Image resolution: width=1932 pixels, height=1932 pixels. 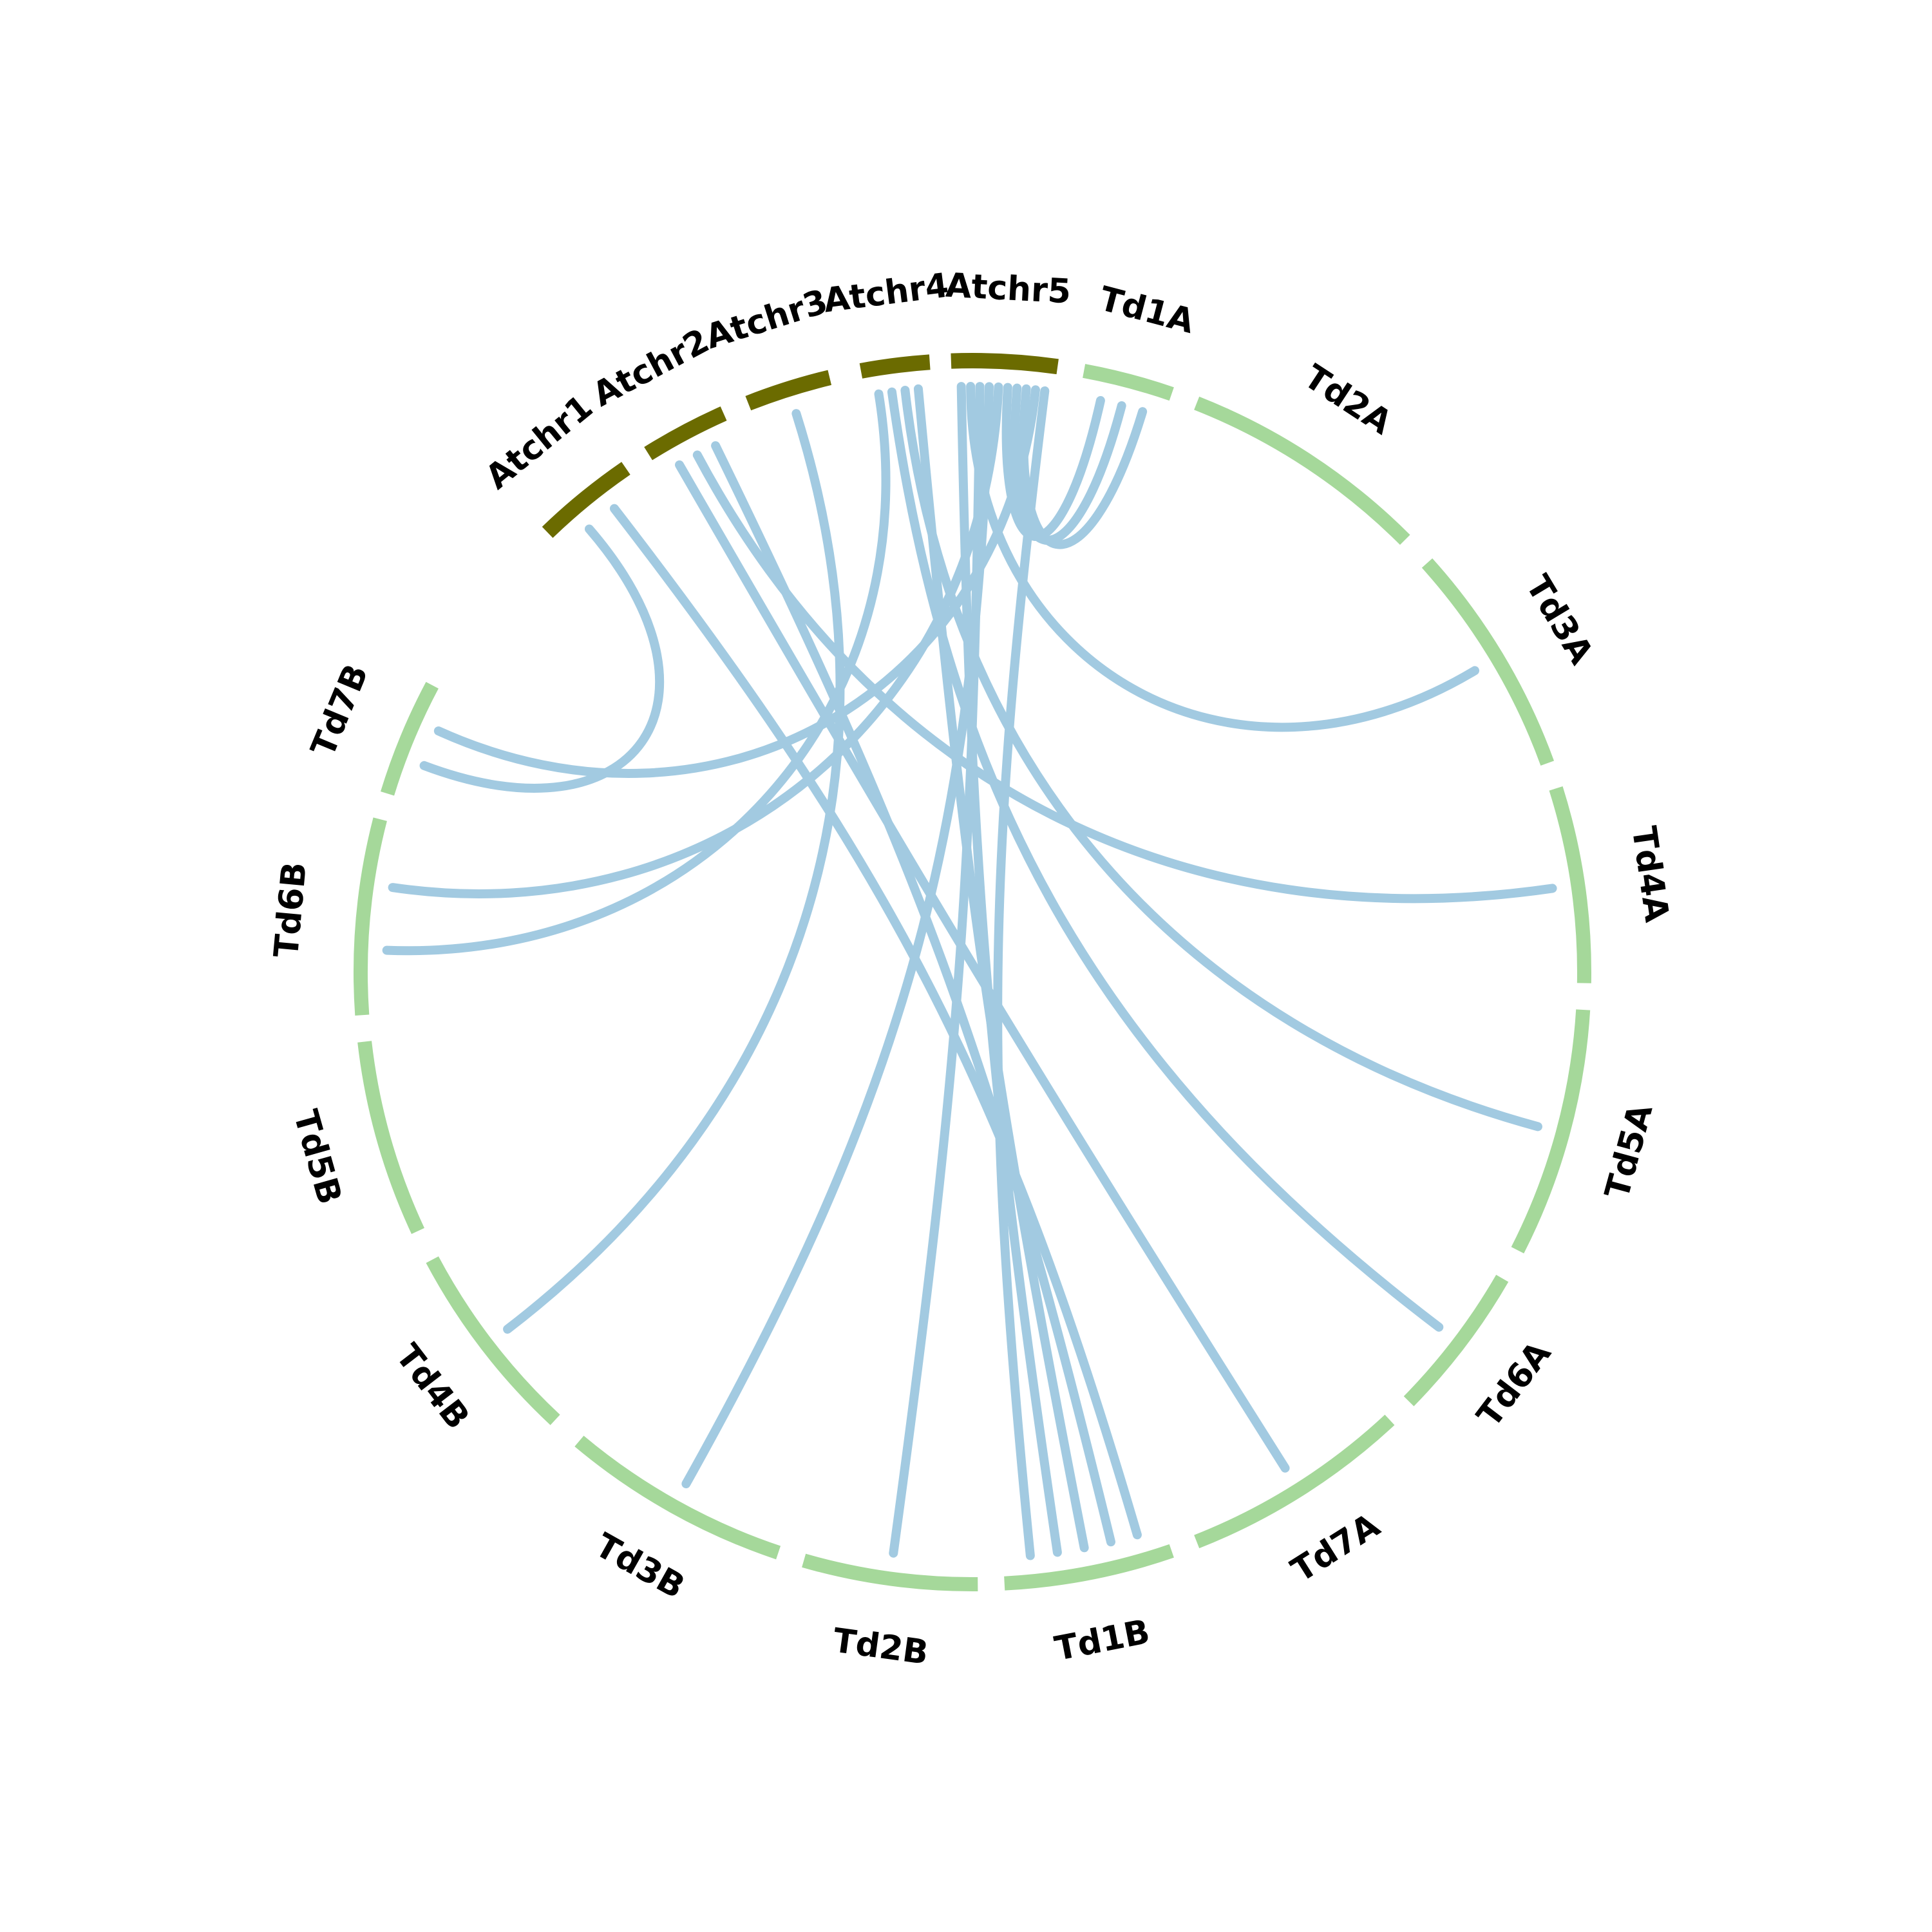 I want to click on link-atchr5-td7b, so click(x=737, y=581).